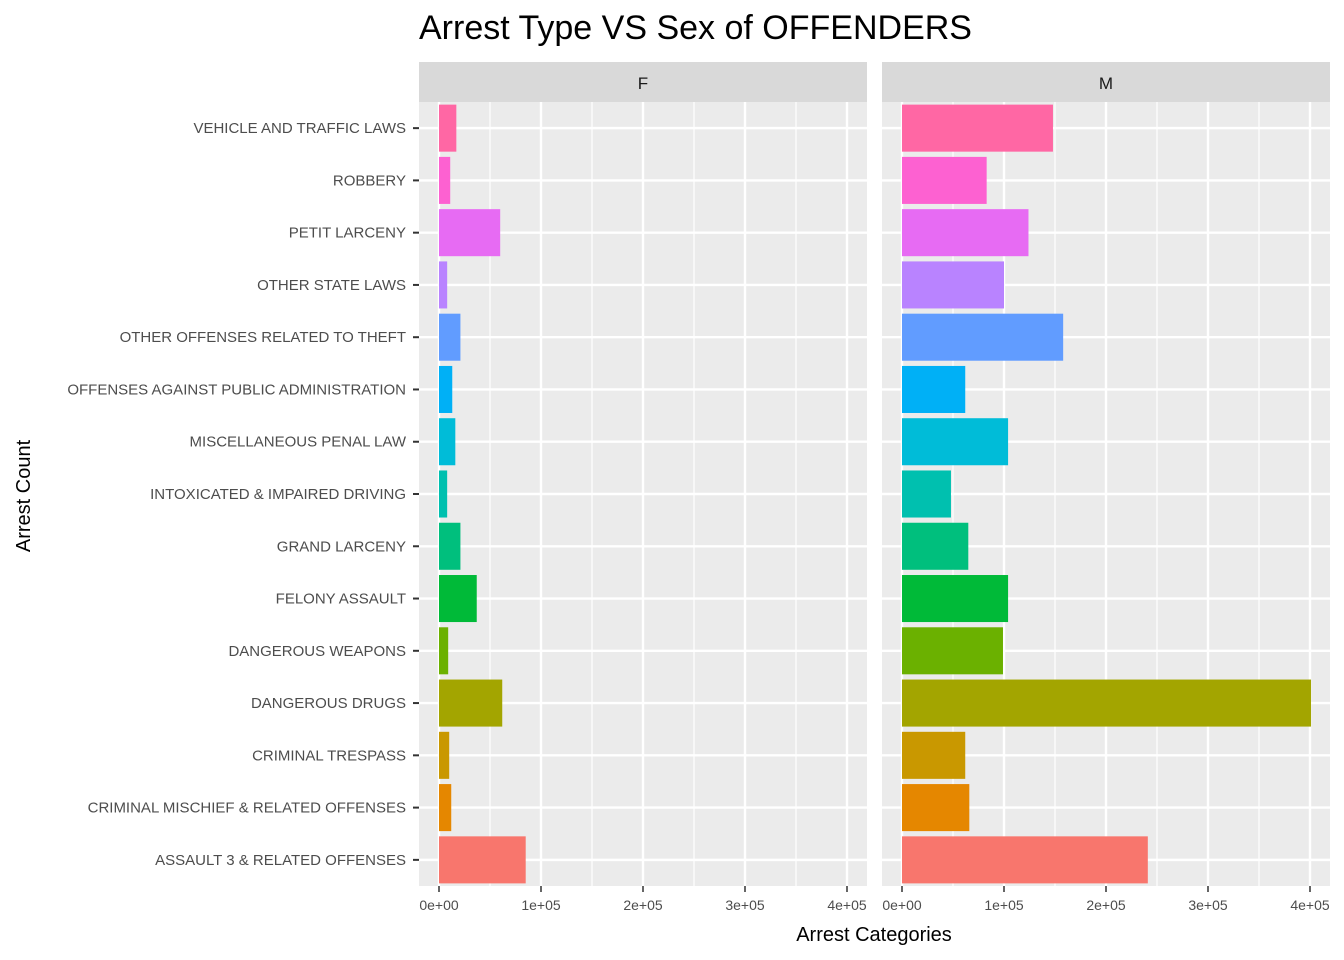 The height and width of the screenshot is (960, 1344). What do you see at coordinates (341, 599) in the screenshot?
I see `y-tick-label: FELONY ASSAULT` at bounding box center [341, 599].